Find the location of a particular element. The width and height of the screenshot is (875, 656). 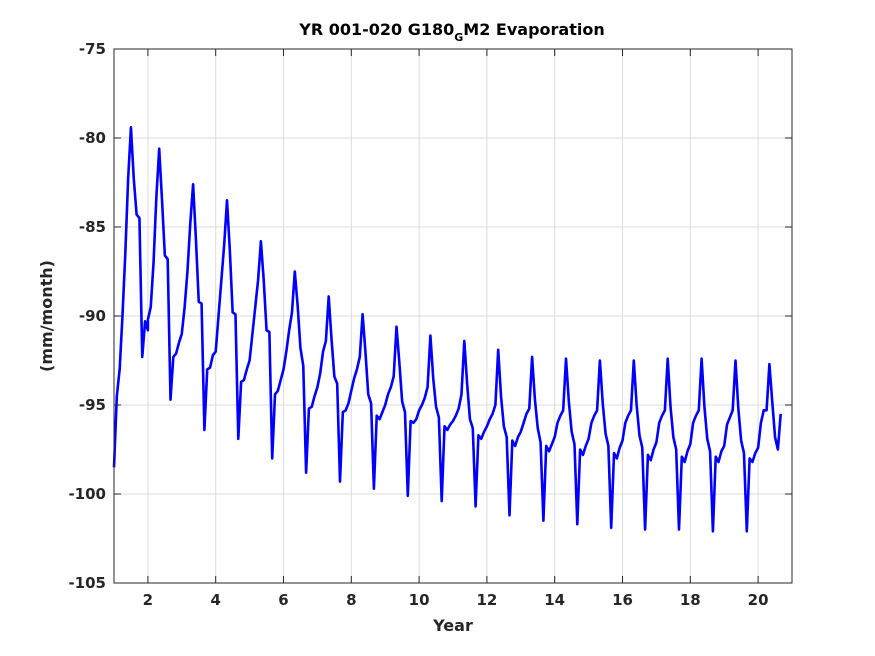

chart-title: YR 001-020 G180GM2 Evaporation is located at coordinates (451, 32).